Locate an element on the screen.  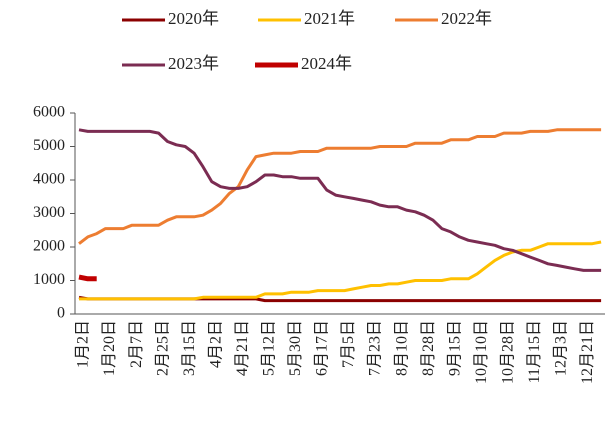
y-tick-label: 6000 is located at coordinates (49, 112).